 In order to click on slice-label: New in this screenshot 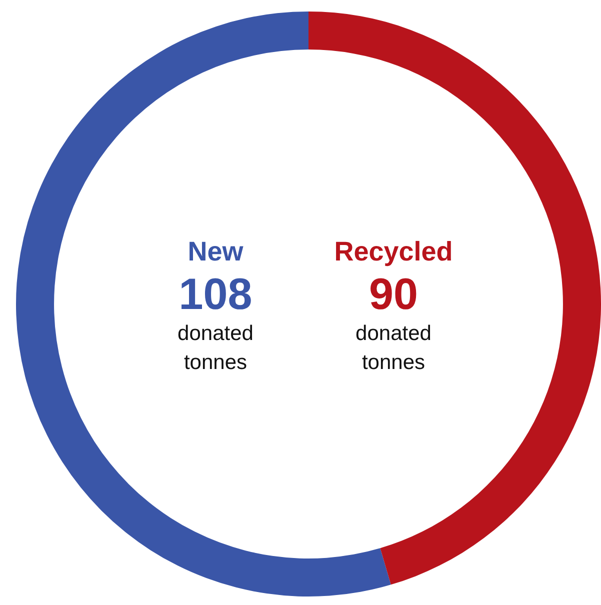, I will do `click(216, 251)`.